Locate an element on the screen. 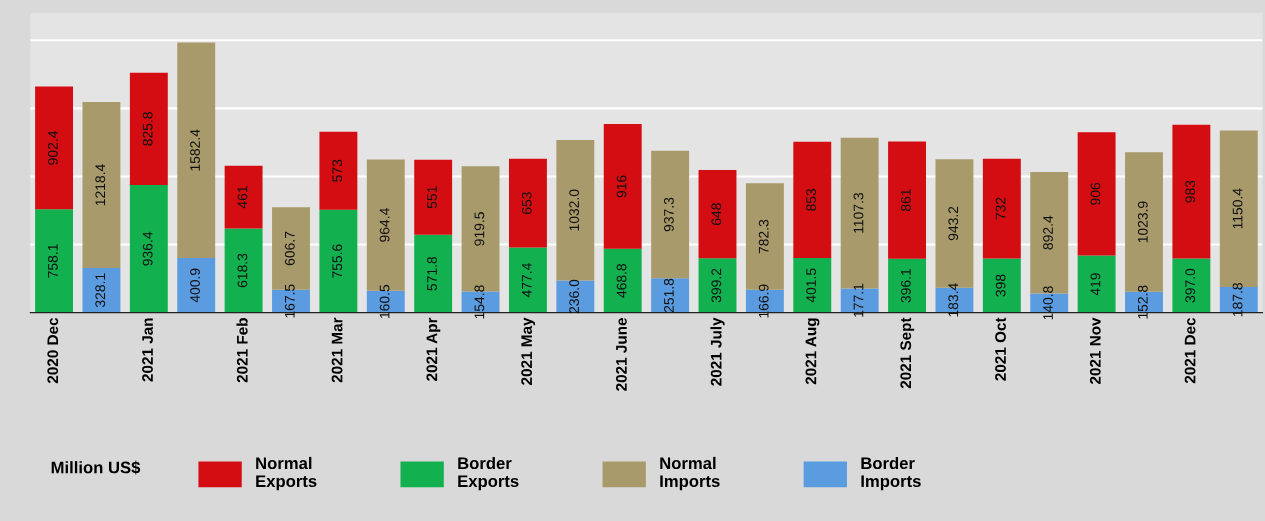 The height and width of the screenshot is (521, 1265). data-label: 236.0 is located at coordinates (574, 296).